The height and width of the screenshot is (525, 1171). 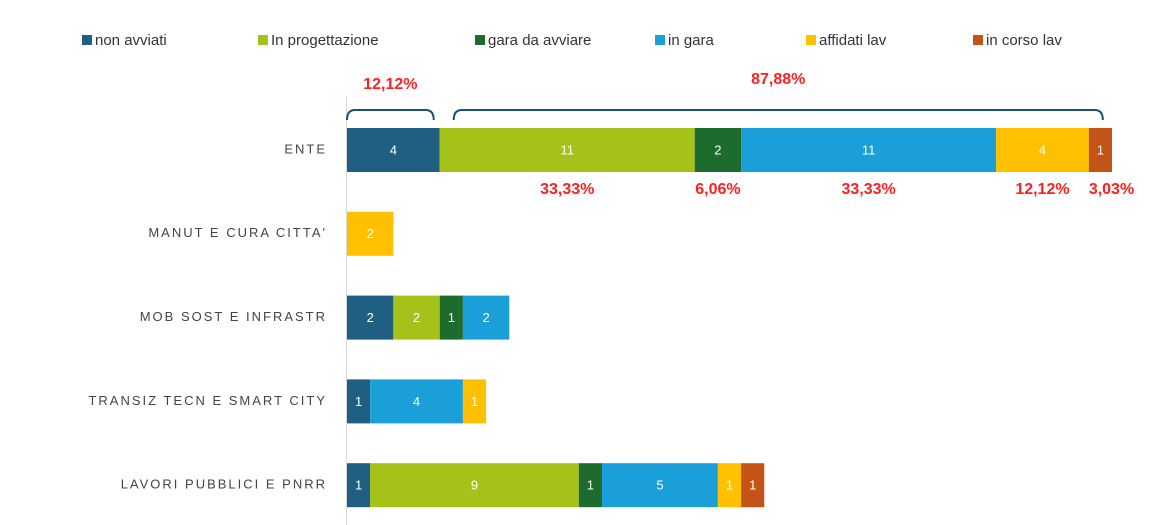 What do you see at coordinates (131, 40) in the screenshot?
I see `legend-label: non avviati` at bounding box center [131, 40].